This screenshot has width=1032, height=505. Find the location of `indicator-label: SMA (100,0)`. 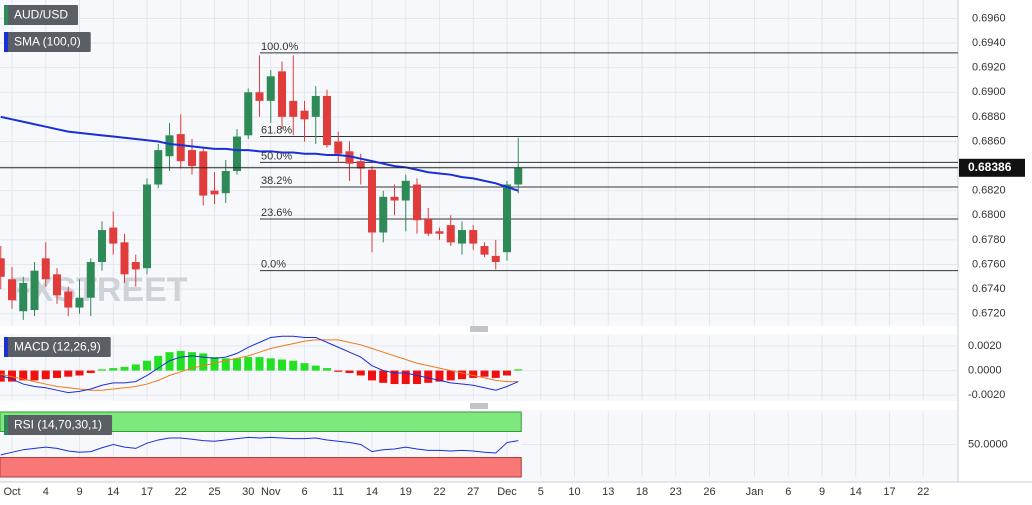

indicator-label: SMA (100,0) is located at coordinates (47, 42).